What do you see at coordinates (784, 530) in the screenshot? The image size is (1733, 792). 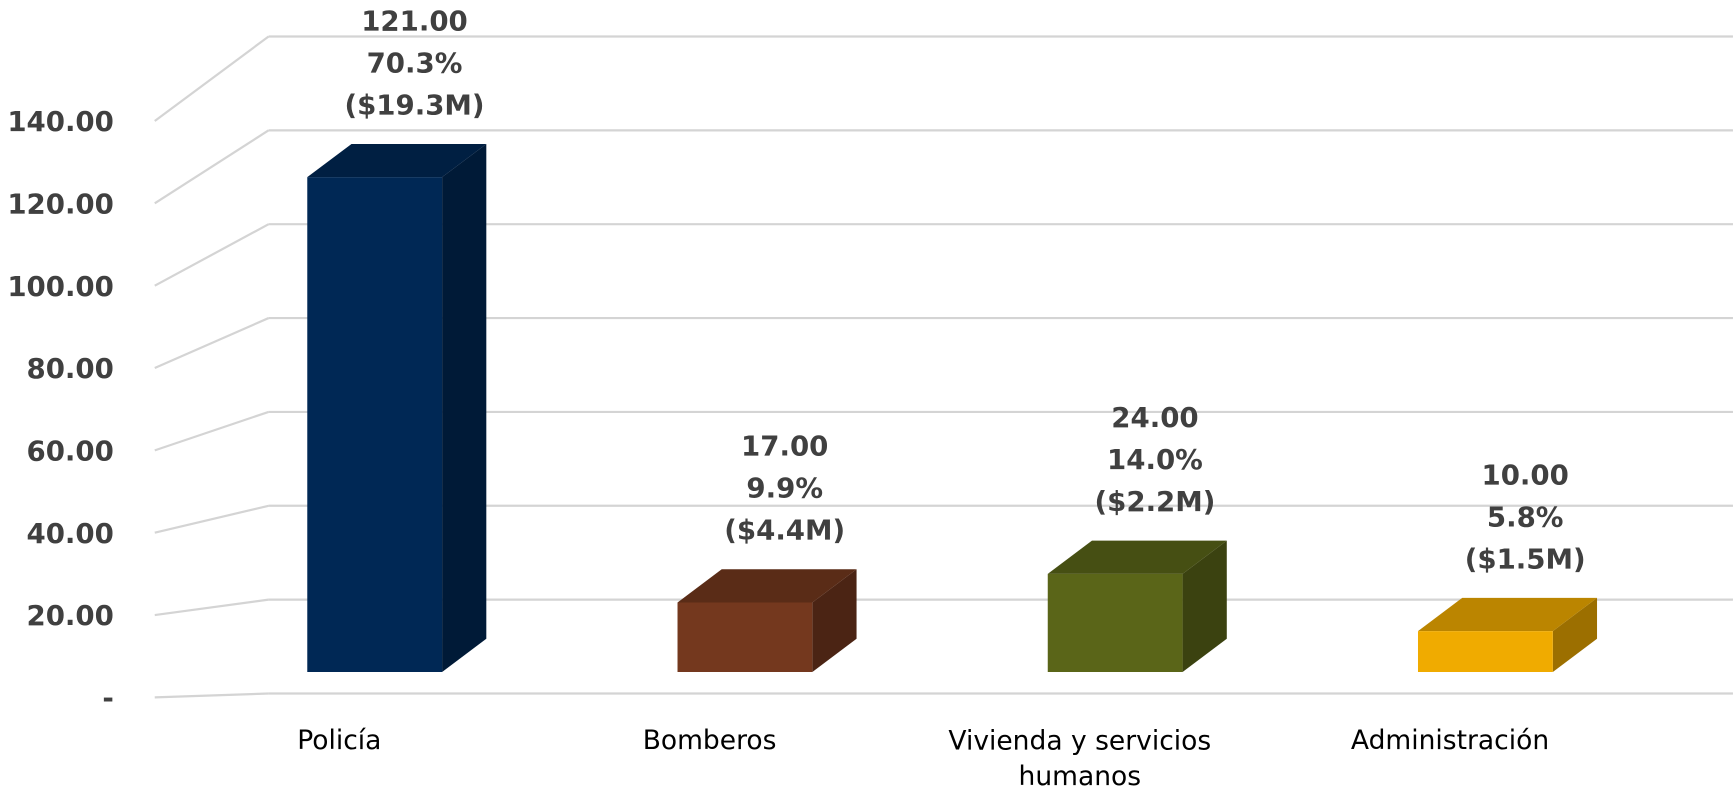 I see `amount-label: ($4.4M)` at bounding box center [784, 530].